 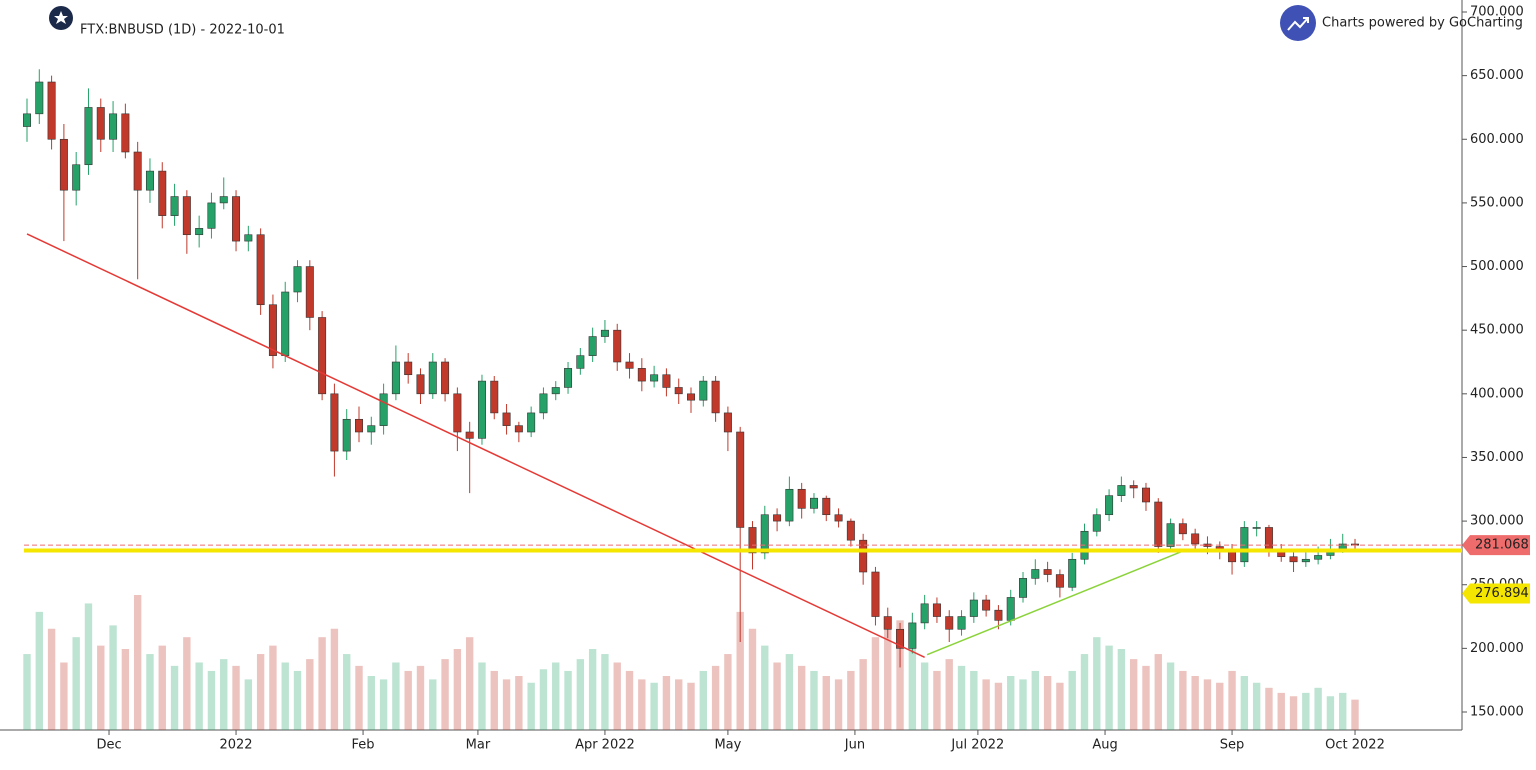 What do you see at coordinates (1497, 266) in the screenshot?
I see `y-tick-label: 500.000` at bounding box center [1497, 266].